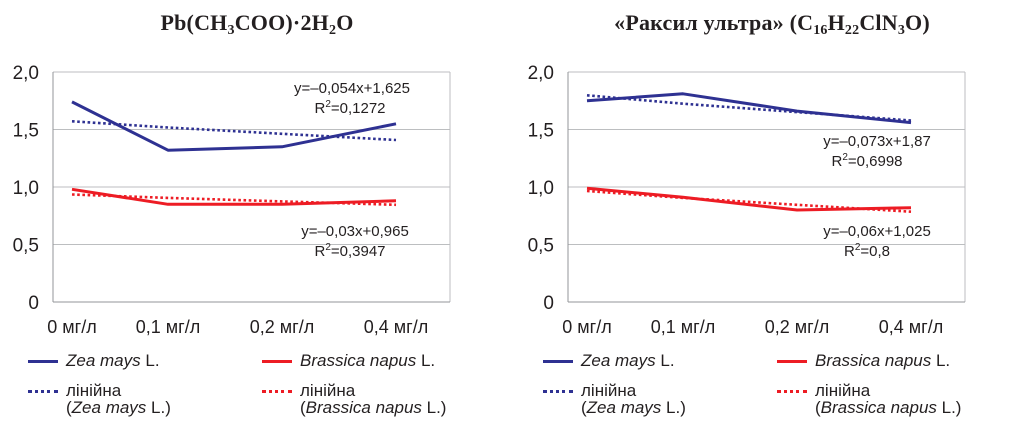 Image resolution: width=1029 pixels, height=422 pixels. I want to click on chart-title-part: O), so click(917, 22).